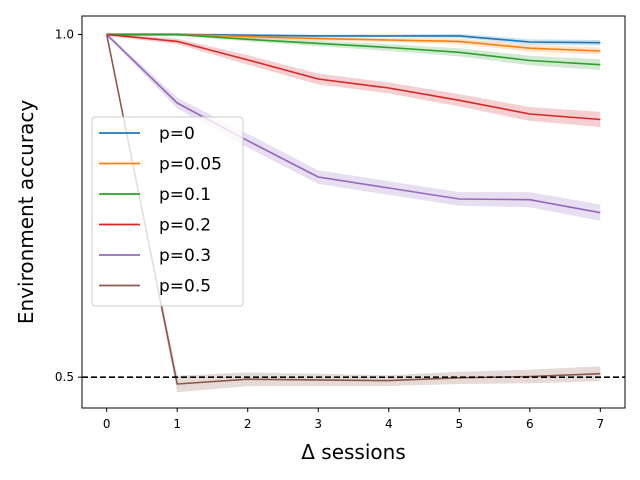 Image resolution: width=640 pixels, height=480 pixels. What do you see at coordinates (107, 424) in the screenshot?
I see `x-tick-label: 0` at bounding box center [107, 424].